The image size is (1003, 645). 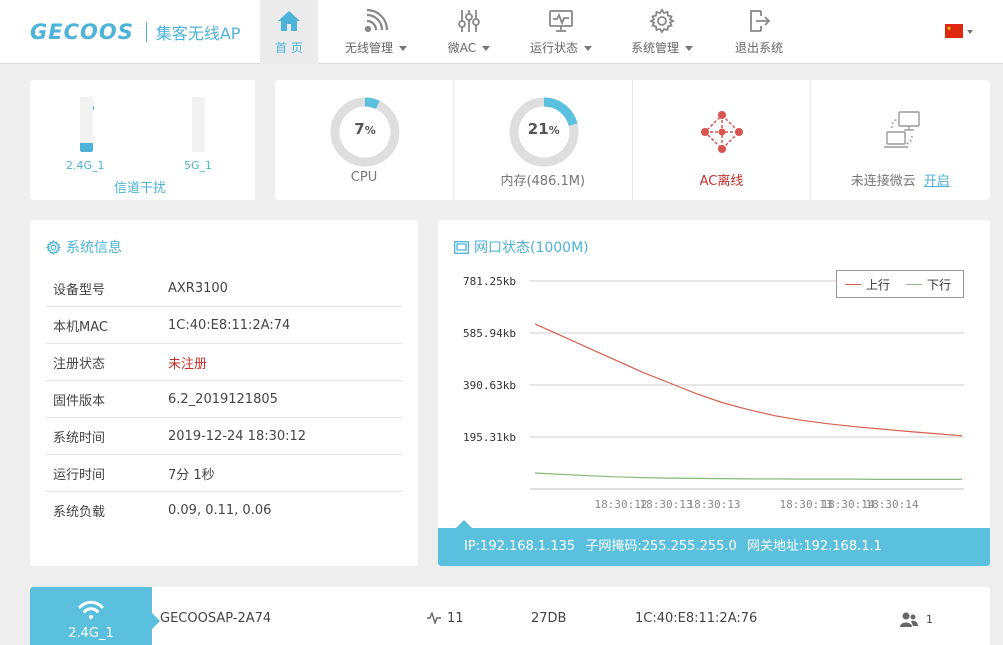 I want to click on status-summary-card: 7% CPU 21% 内存(486.1M) AC离, so click(x=632, y=140).